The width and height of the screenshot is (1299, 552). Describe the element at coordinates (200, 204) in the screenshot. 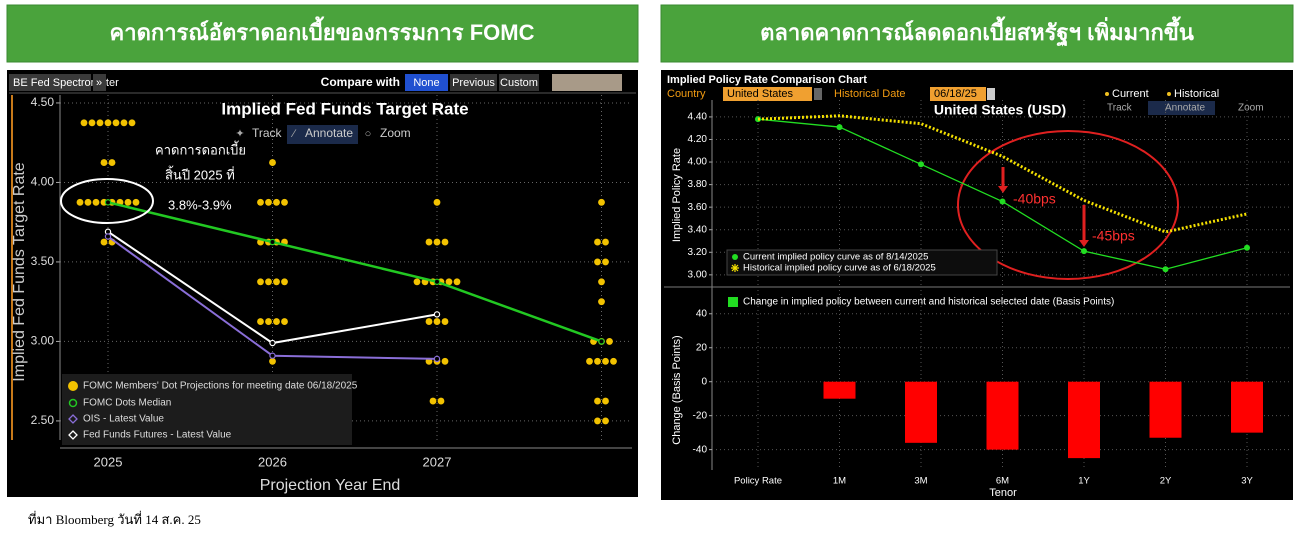

I see `annotation: 3.8%-3.9%` at that location.